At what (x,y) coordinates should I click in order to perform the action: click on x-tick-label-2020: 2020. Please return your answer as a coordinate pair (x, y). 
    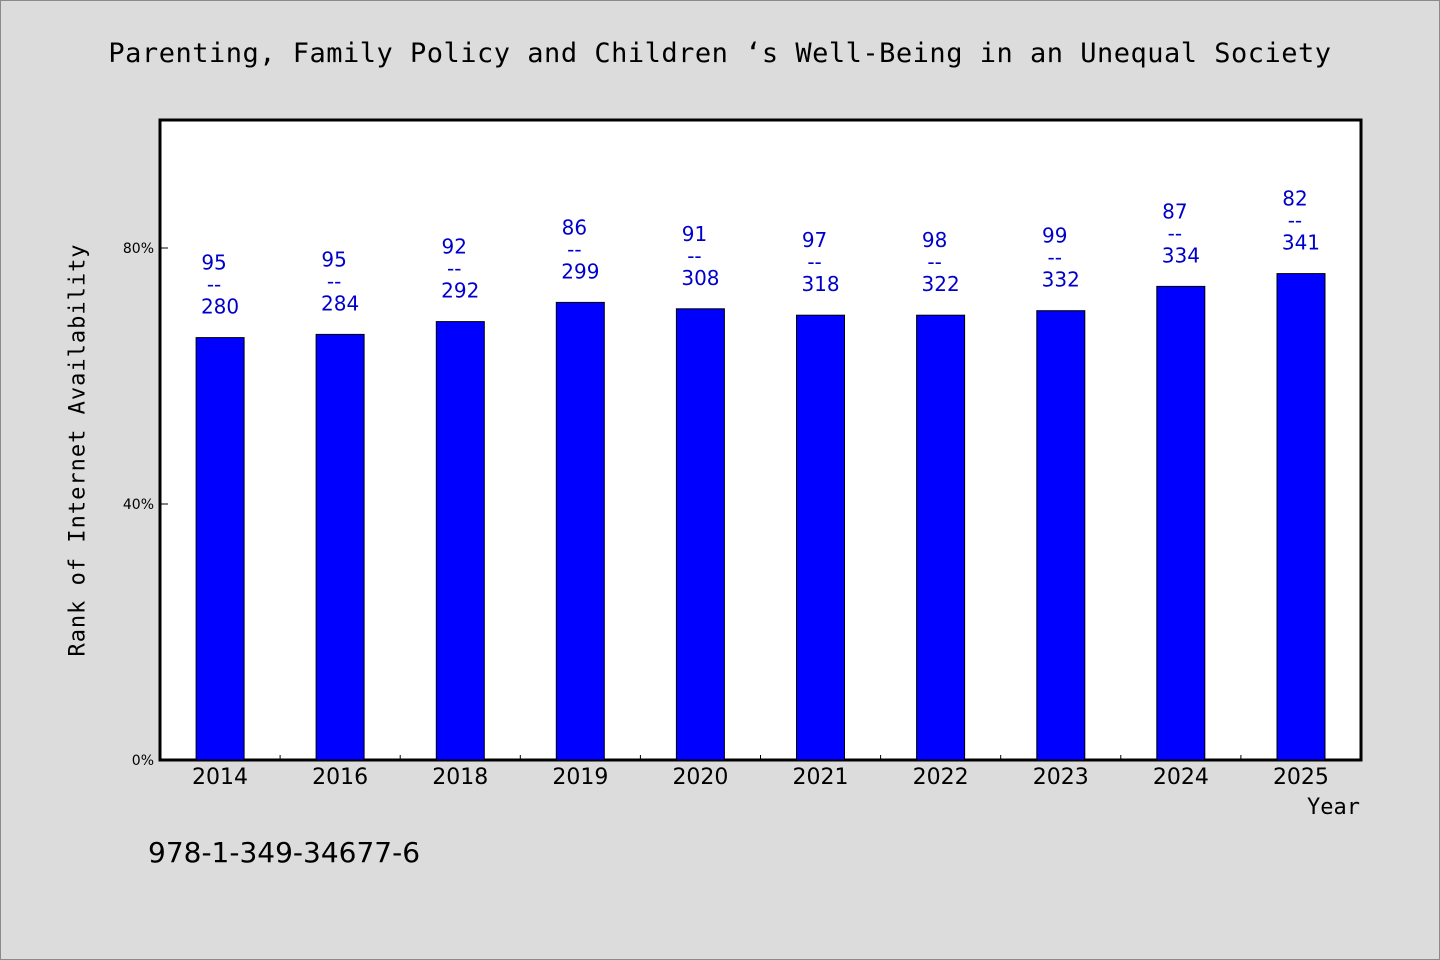
    Looking at the image, I should click on (700, 777).